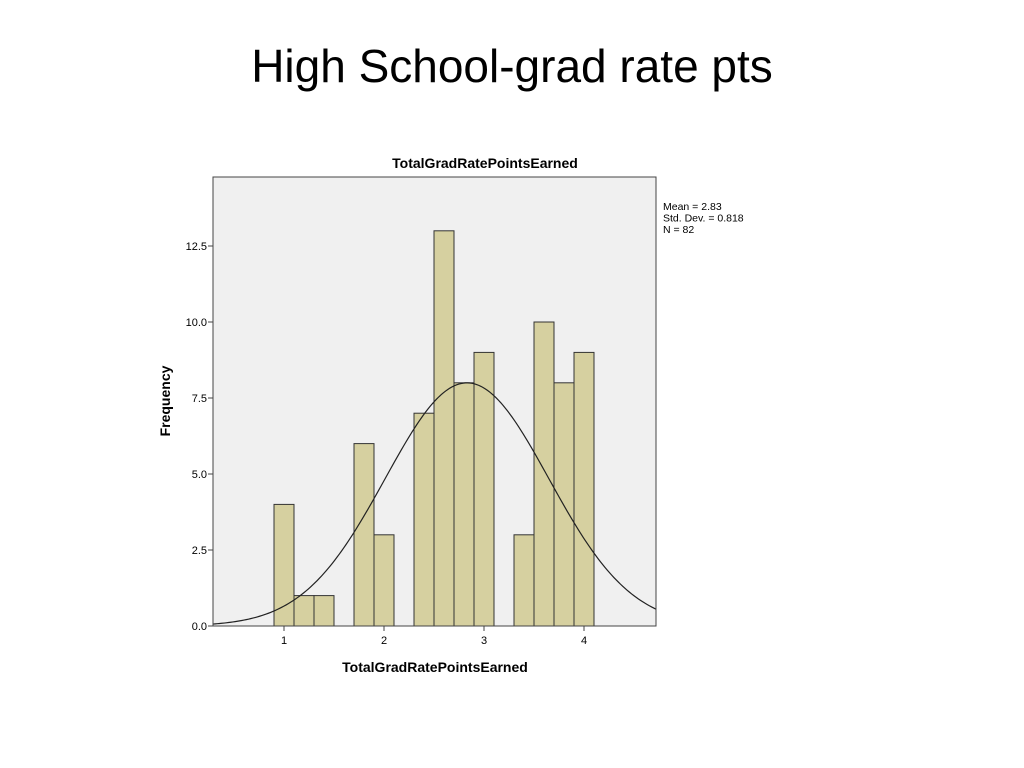  What do you see at coordinates (484, 641) in the screenshot?
I see `x-tick-label: 3` at bounding box center [484, 641].